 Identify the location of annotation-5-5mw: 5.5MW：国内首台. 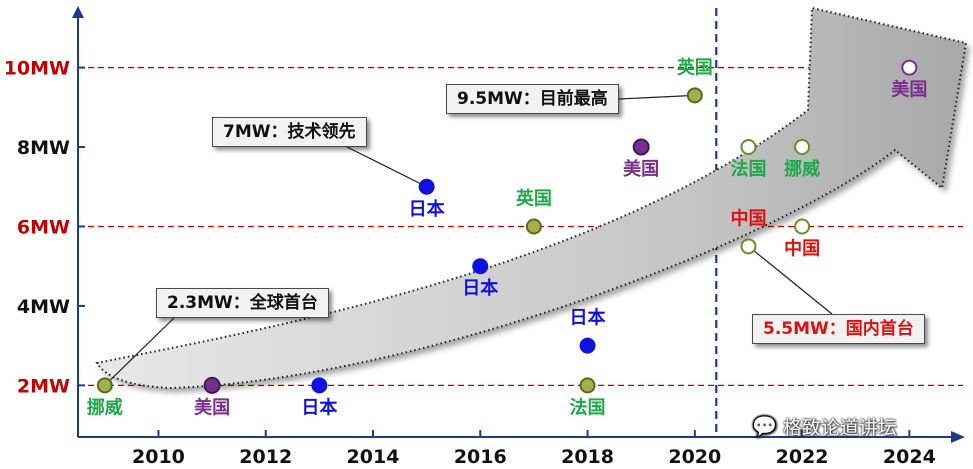
(838, 329).